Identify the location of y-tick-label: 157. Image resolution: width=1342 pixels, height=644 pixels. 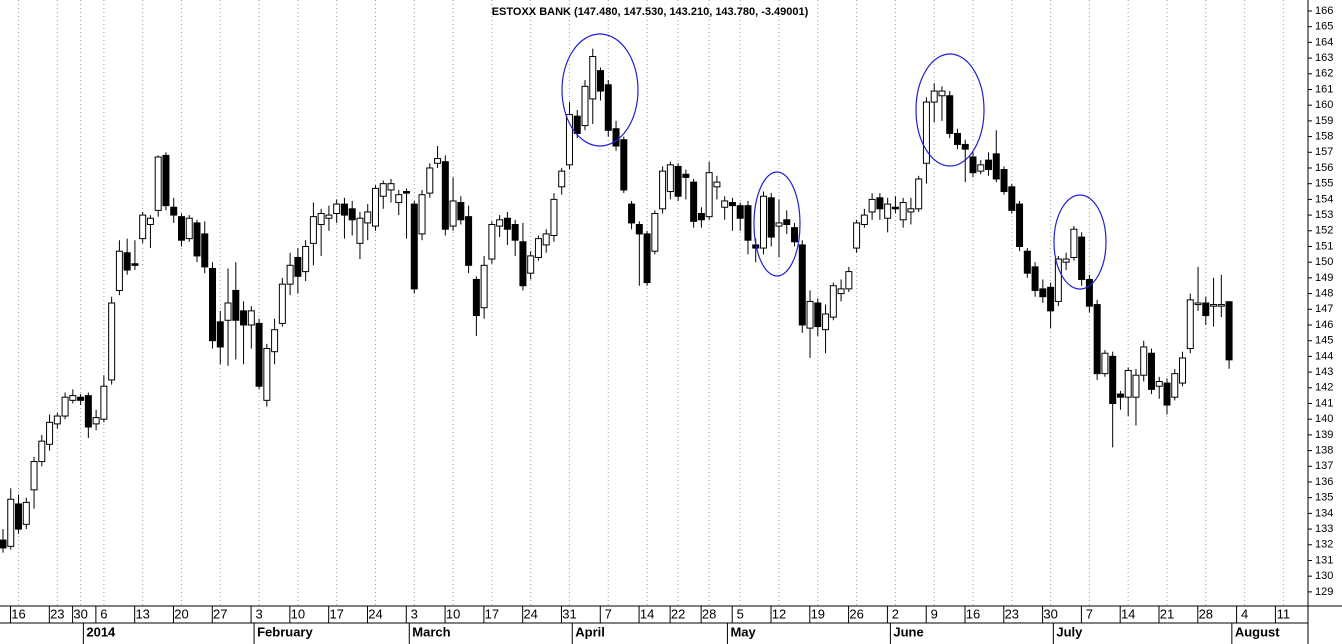
(1324, 152).